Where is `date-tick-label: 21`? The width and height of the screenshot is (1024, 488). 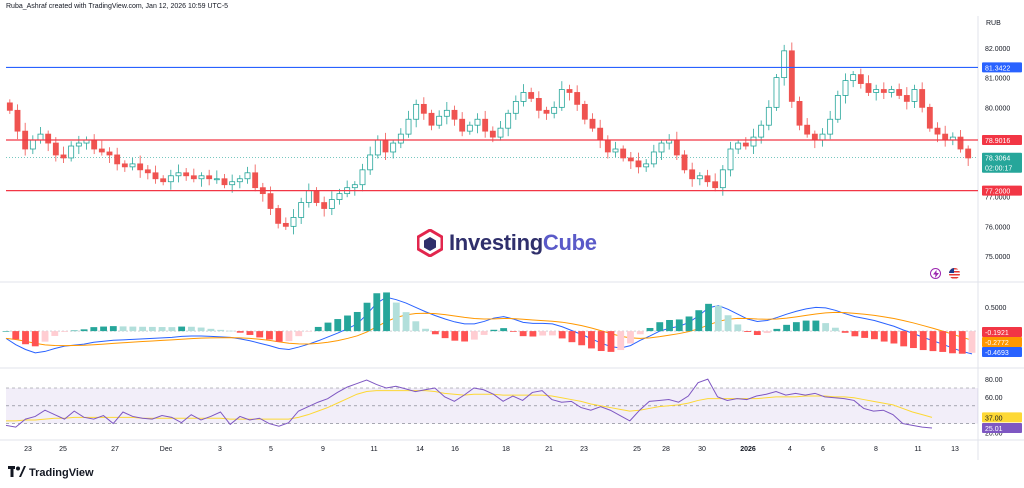 date-tick-label: 21 is located at coordinates (549, 449).